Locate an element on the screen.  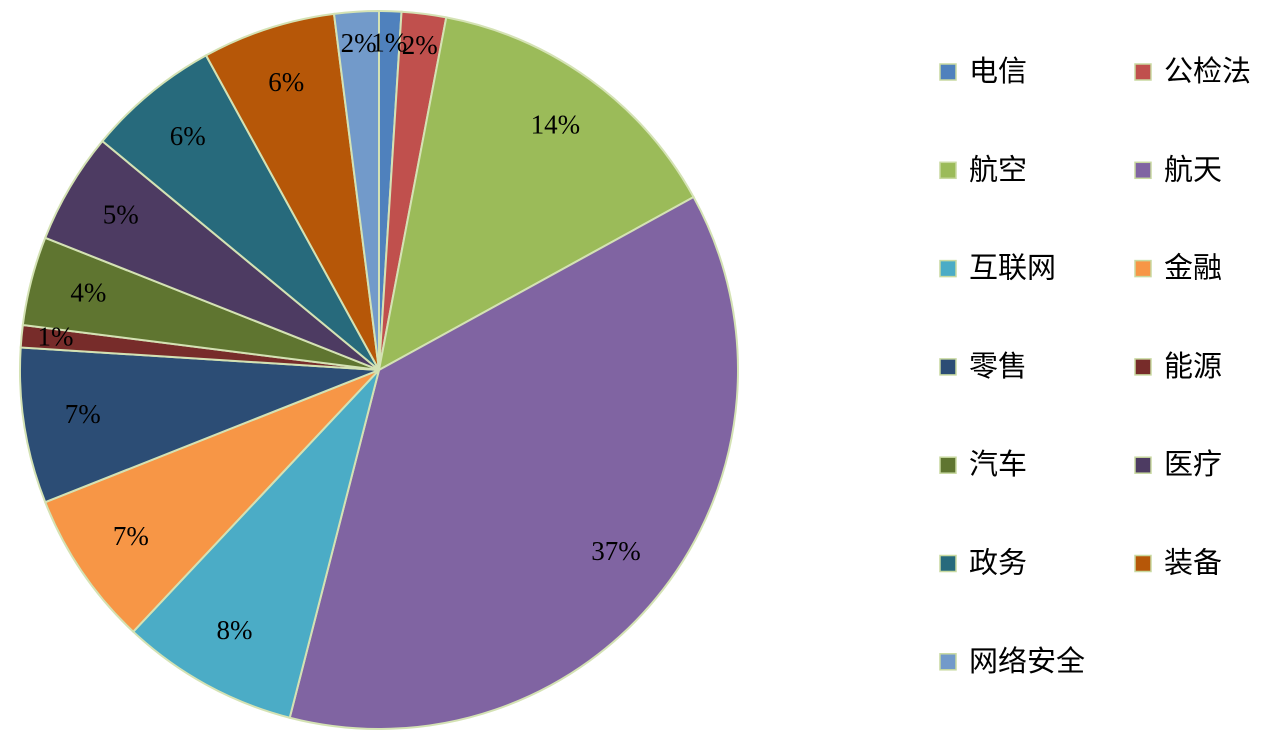
legend-label: 医疗 is located at coordinates (1193, 464).